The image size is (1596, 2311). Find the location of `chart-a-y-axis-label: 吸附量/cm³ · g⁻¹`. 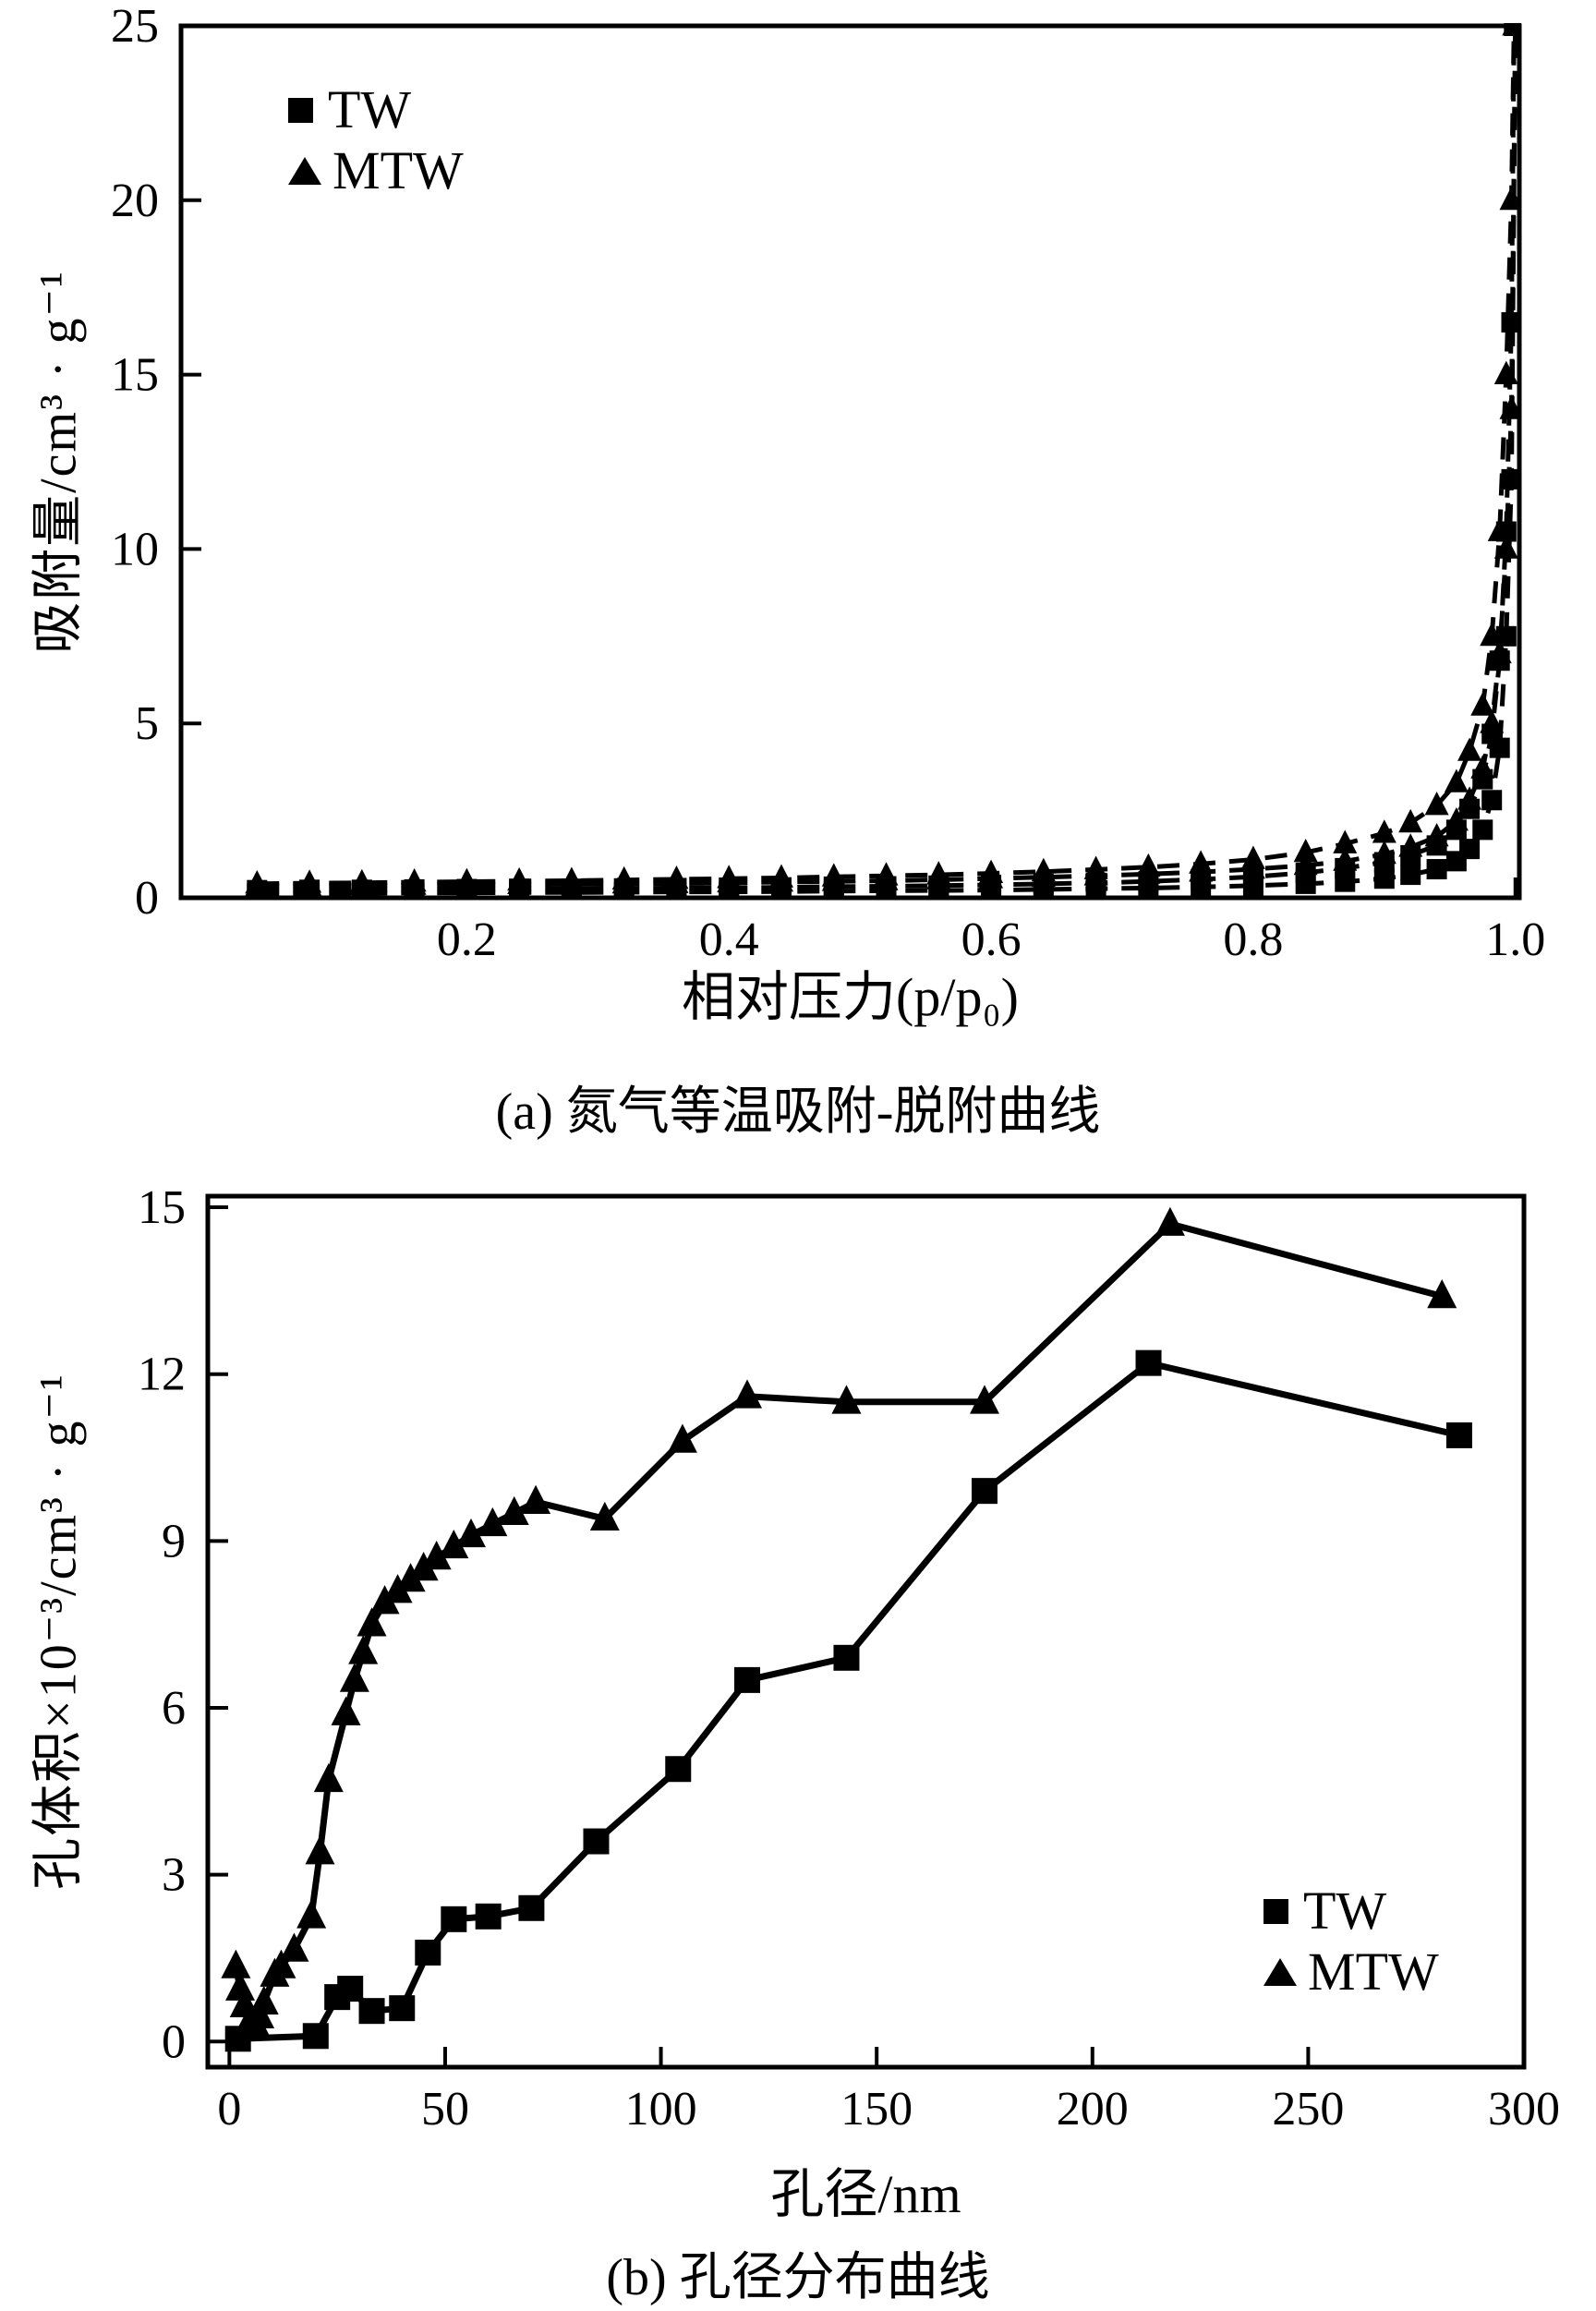

chart-a-y-axis-label: 吸附量/cm³ · g⁻¹ is located at coordinates (59, 462).